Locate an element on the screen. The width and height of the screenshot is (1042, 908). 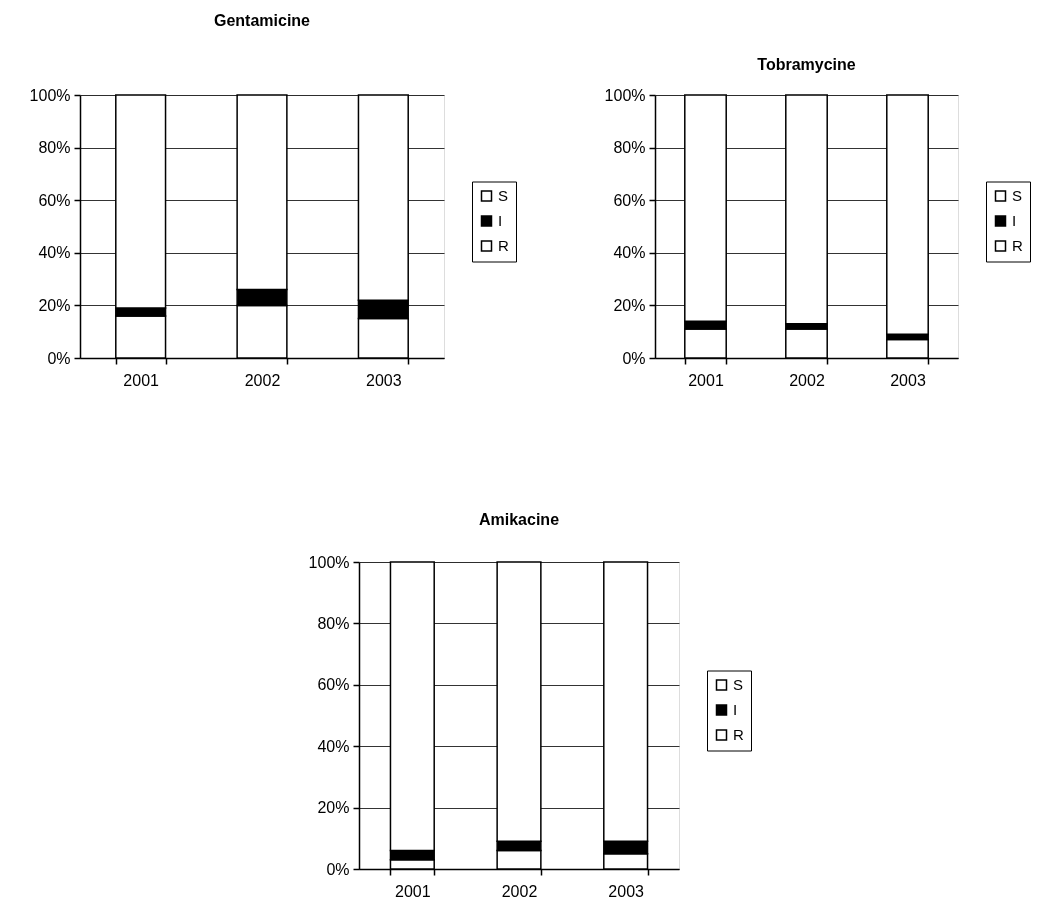
chart-title: Tobramycine is located at coordinates (806, 64).